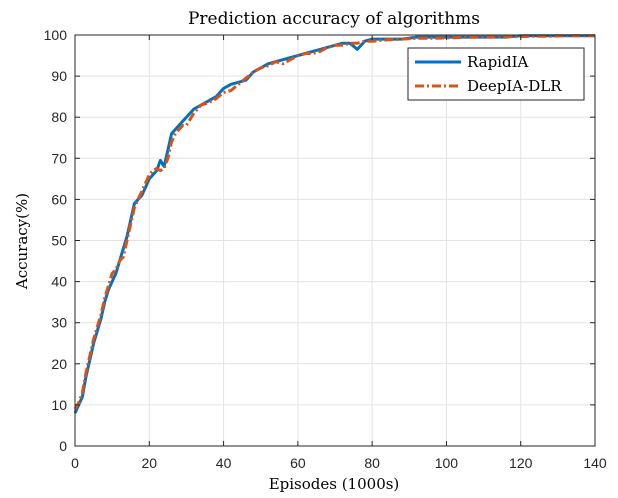 The image size is (618, 498). I want to click on x-tick-label: 40, so click(224, 463).